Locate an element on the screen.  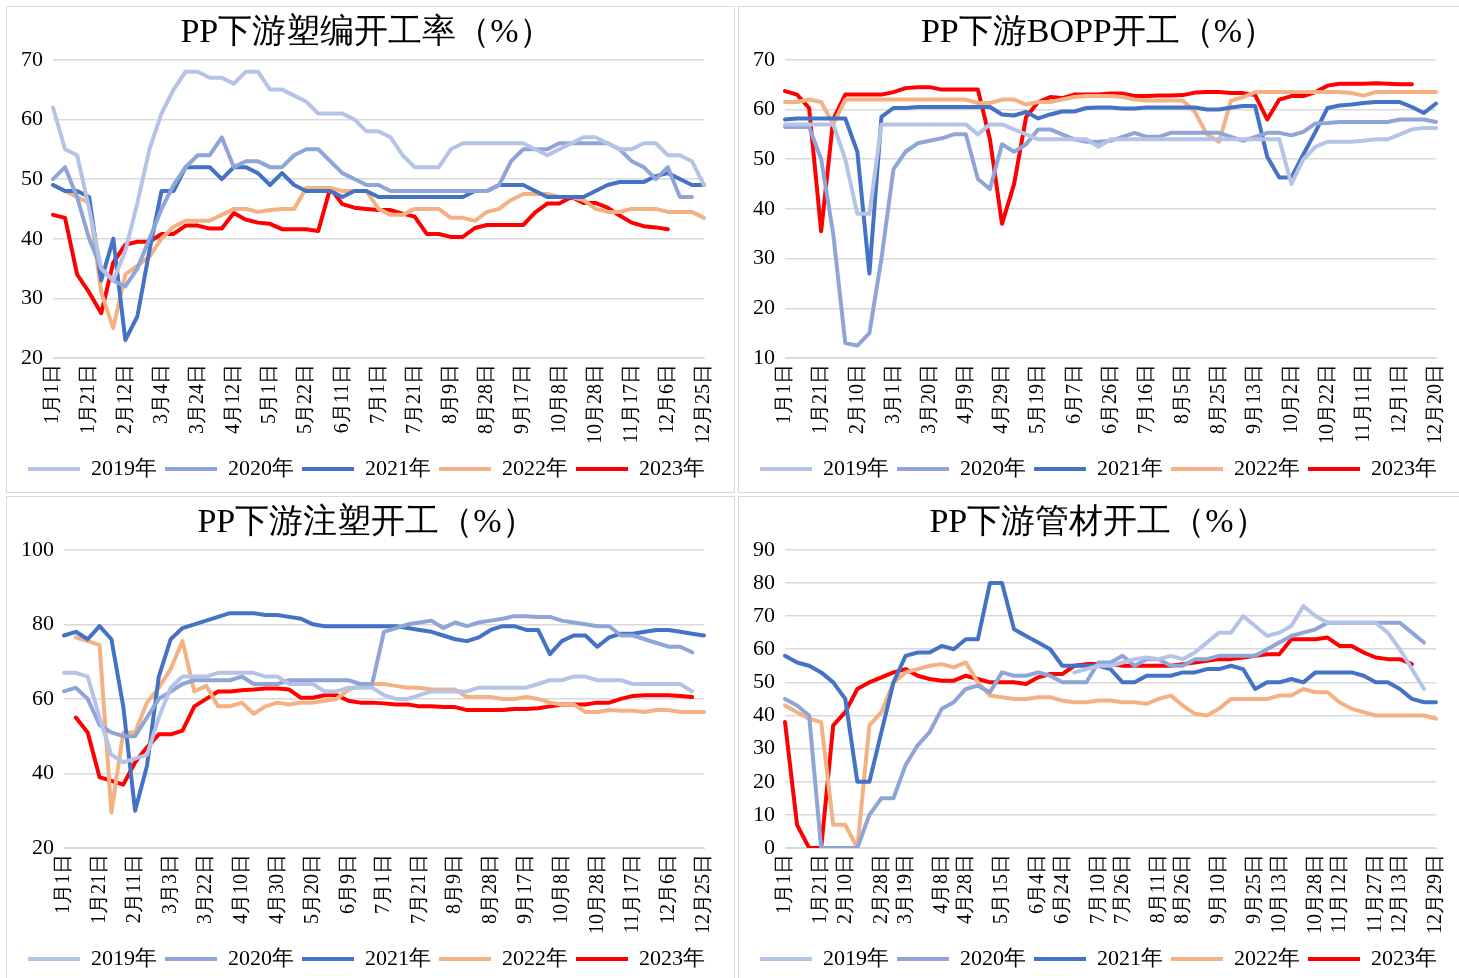
x-tick-label: 5月15日 is located at coordinates (1000, 889).